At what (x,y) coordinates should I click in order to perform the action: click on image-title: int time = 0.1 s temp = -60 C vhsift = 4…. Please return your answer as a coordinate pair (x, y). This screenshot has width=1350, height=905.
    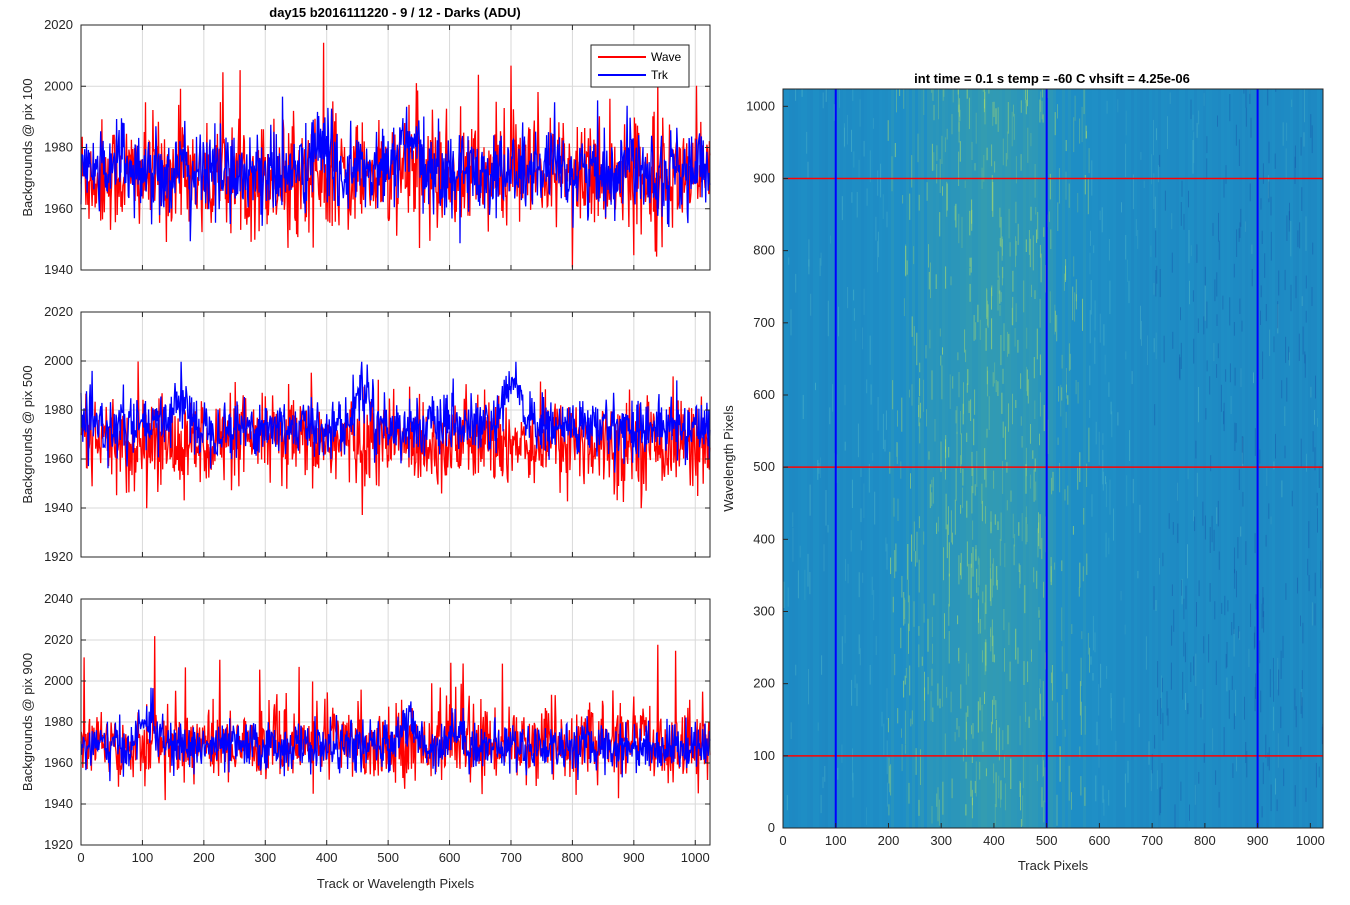
    Looking at the image, I should click on (1052, 78).